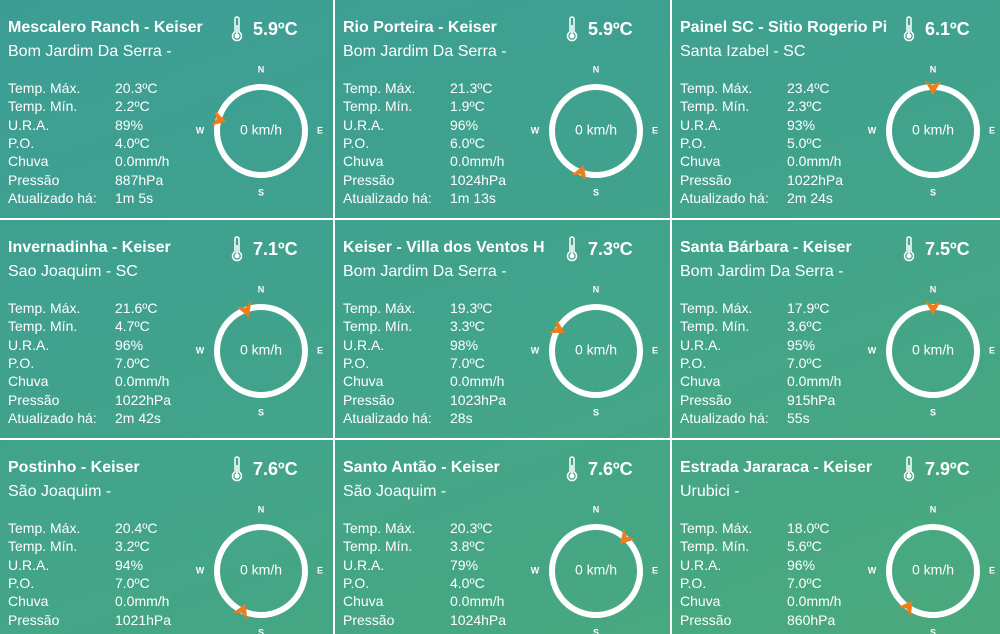 The image size is (1000, 634). I want to click on reading-row: Pressão 1024hPa, so click(424, 180).